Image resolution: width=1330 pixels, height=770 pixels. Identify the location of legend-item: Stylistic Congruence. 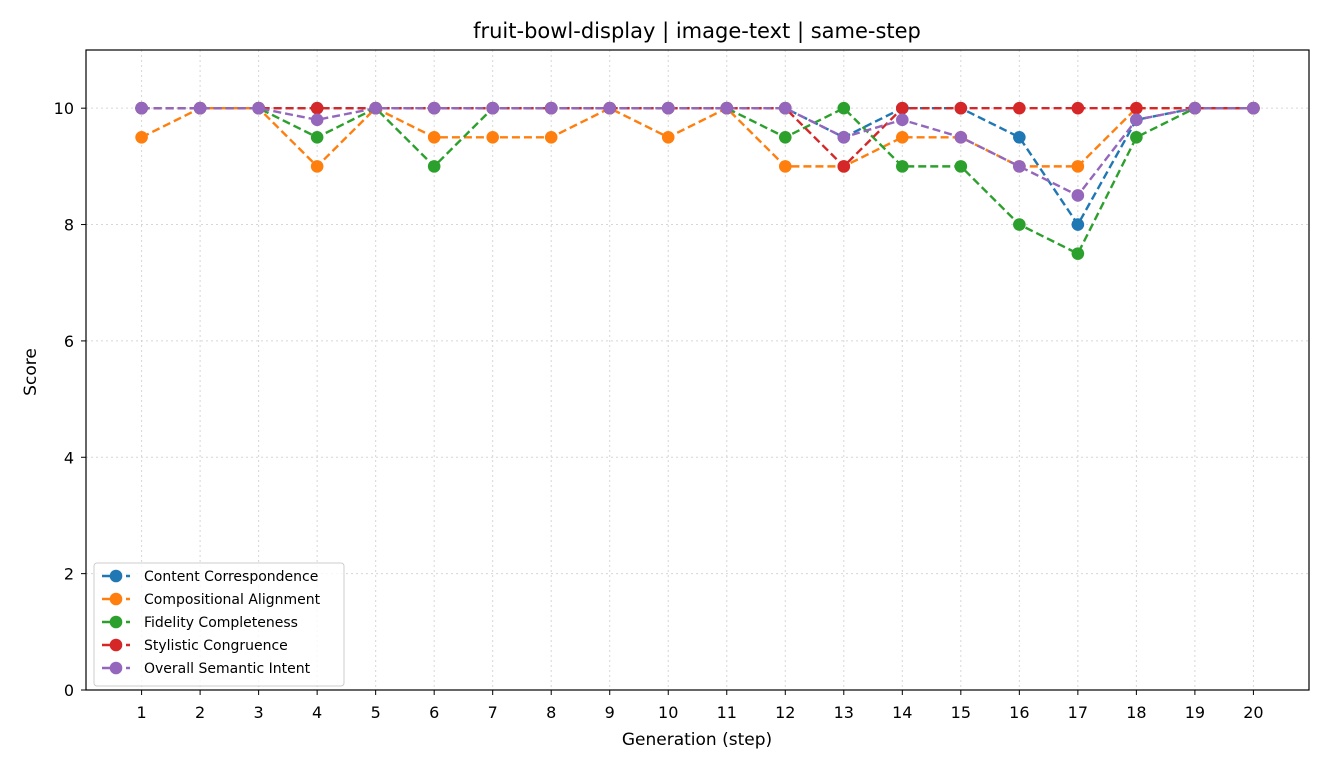
(195, 646).